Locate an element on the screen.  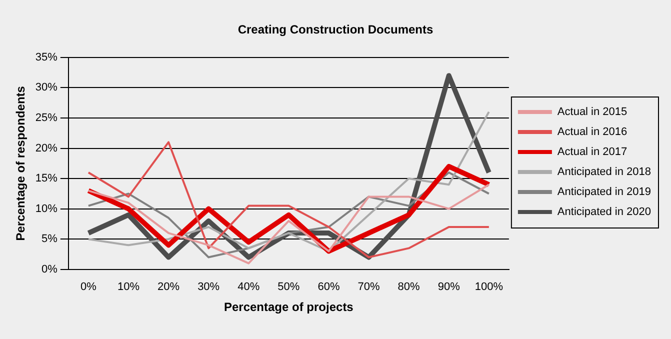
chart-title: Creating Construction Documents is located at coordinates (336, 29).